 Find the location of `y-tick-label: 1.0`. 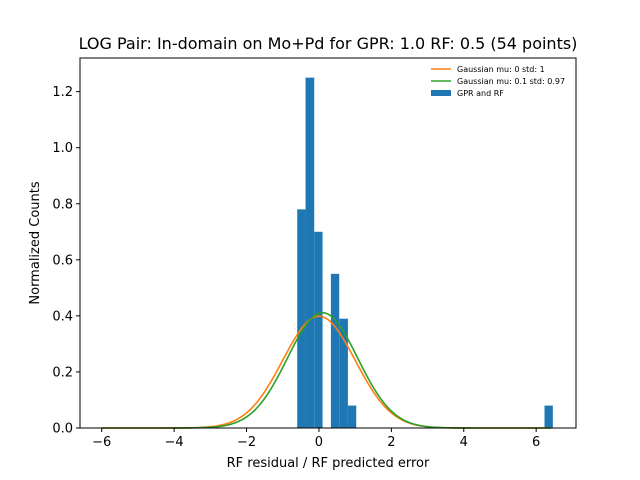

y-tick-label: 1.0 is located at coordinates (62, 148).